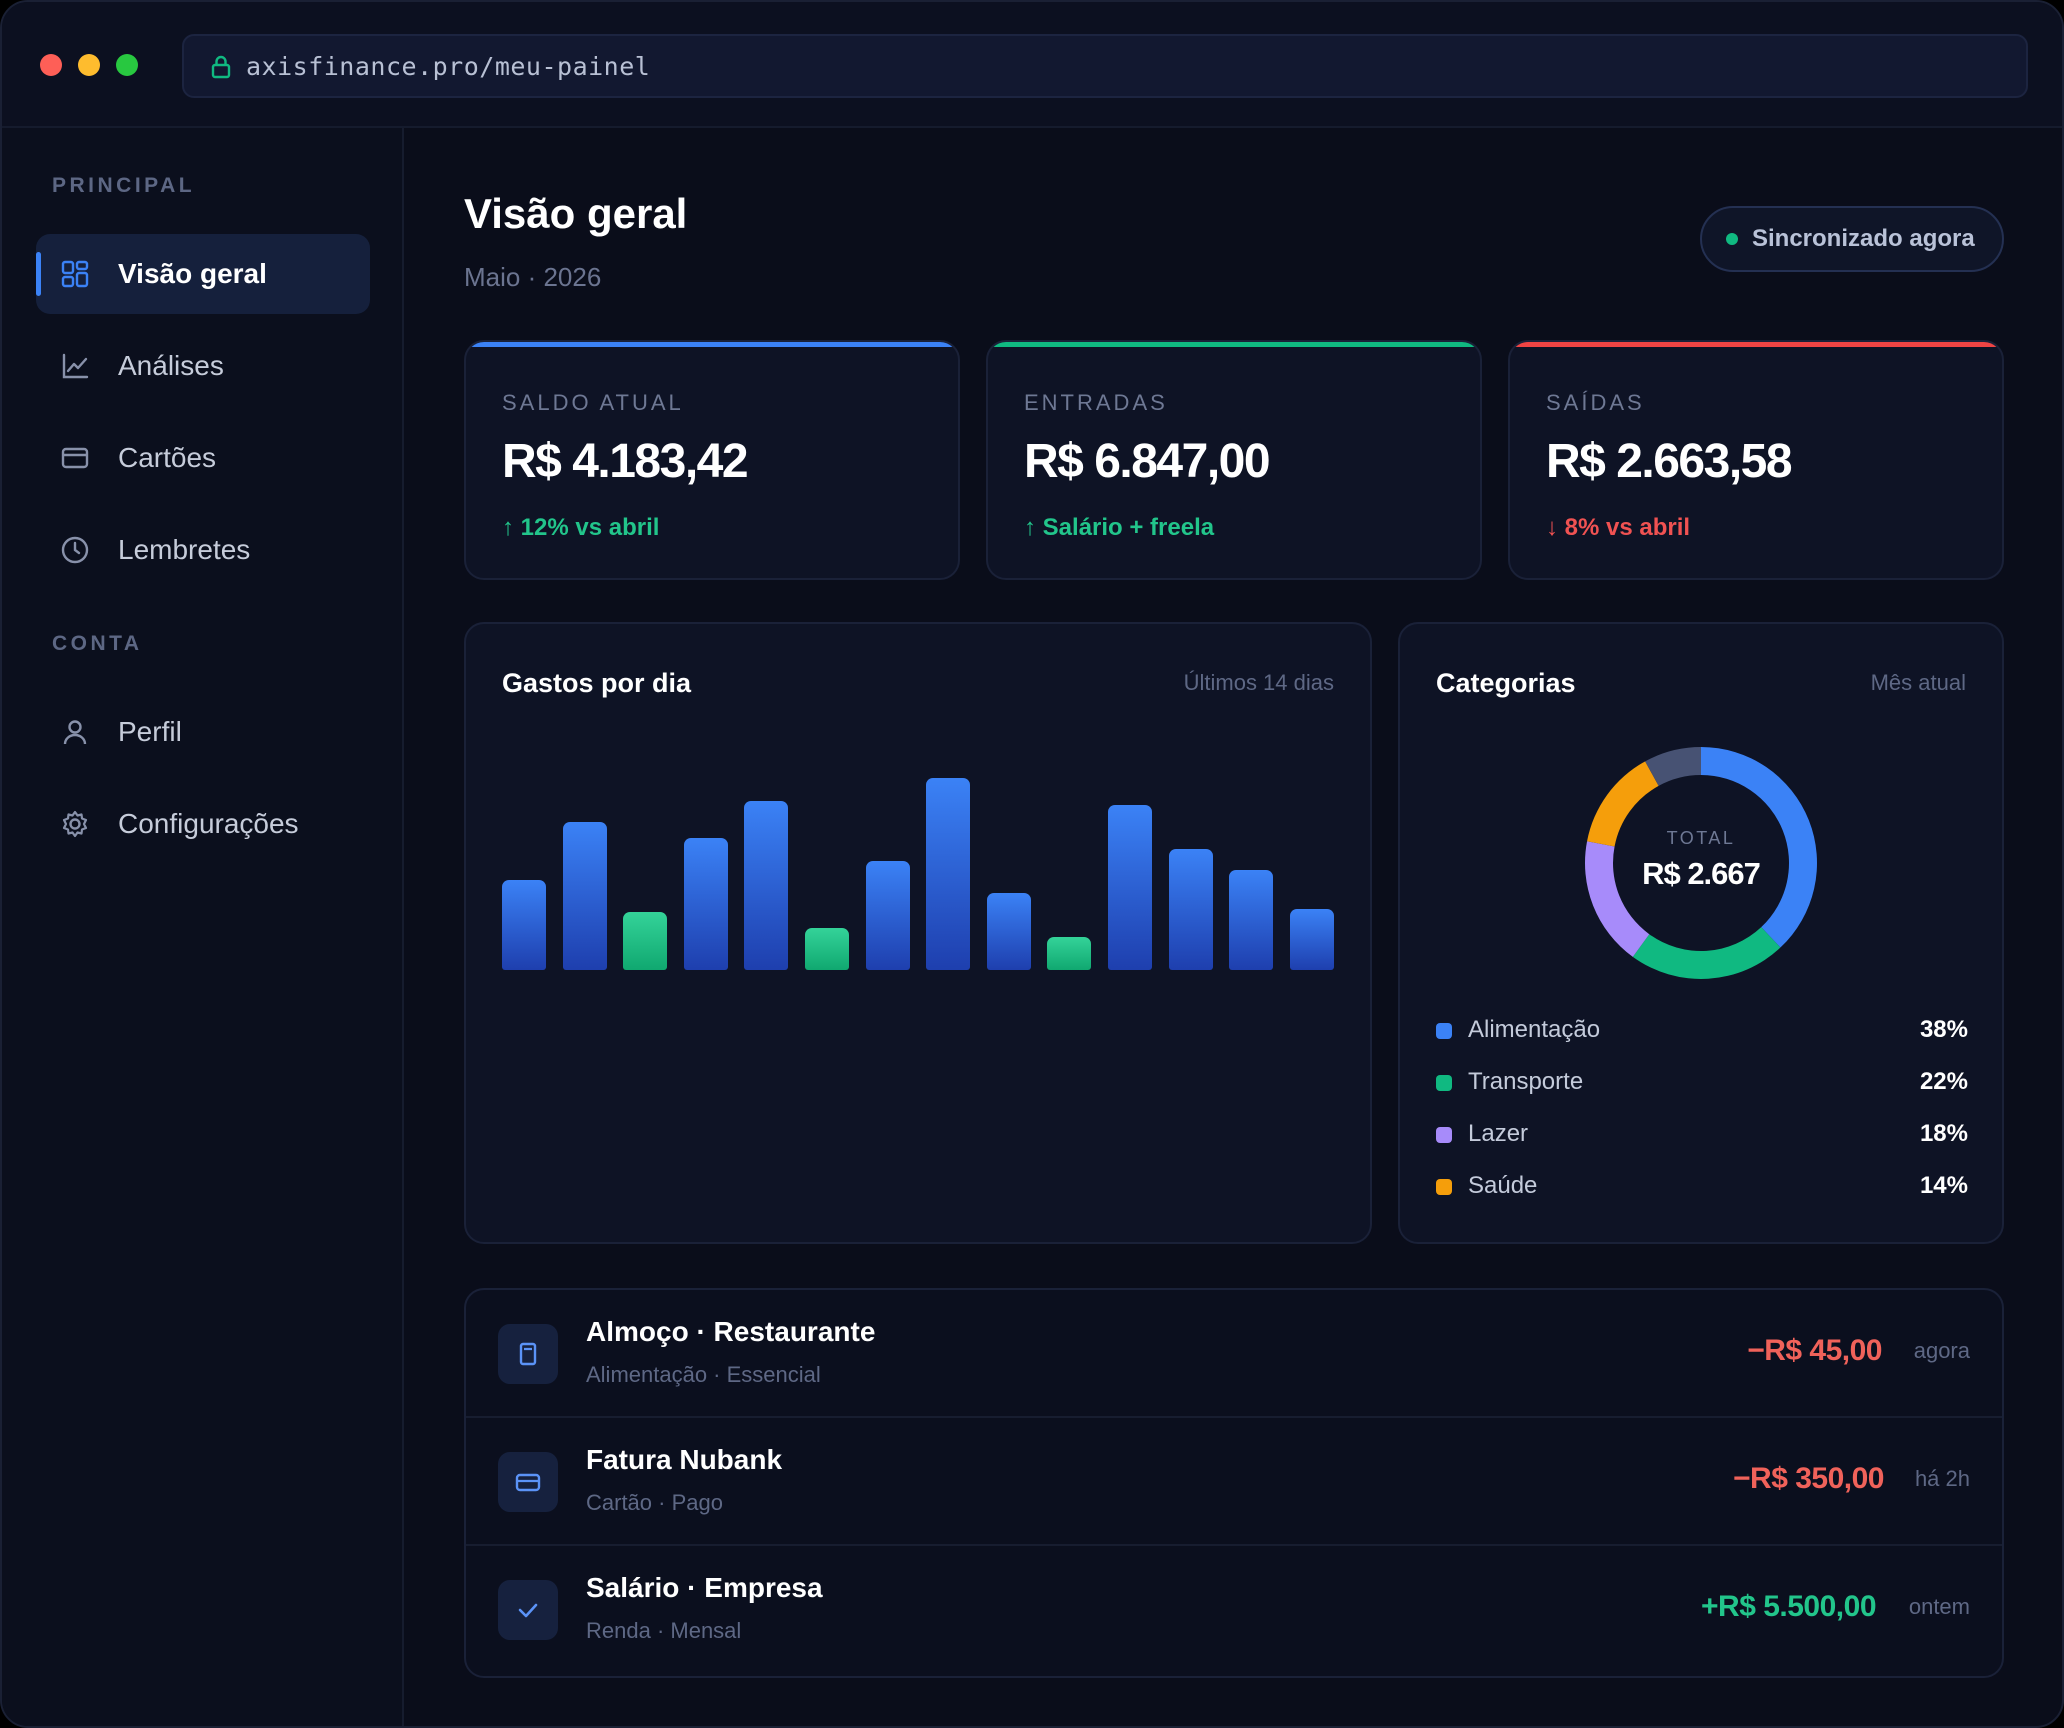 This screenshot has width=2064, height=1728. What do you see at coordinates (127, 65) in the screenshot?
I see `maximize-window-button` at bounding box center [127, 65].